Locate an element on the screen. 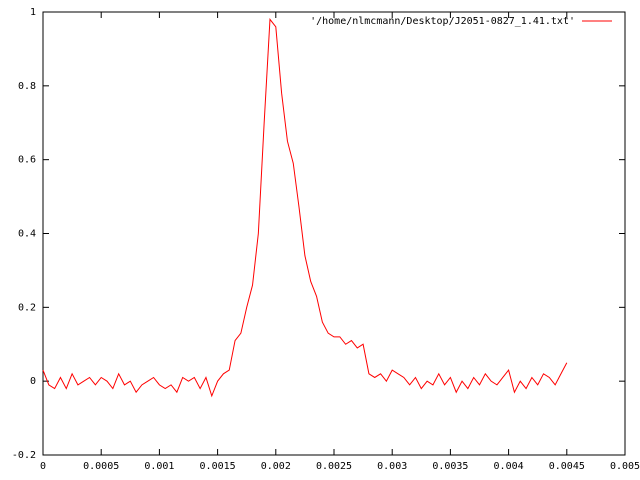 The image size is (640, 480). x-tick-label: 0 is located at coordinates (43, 466).